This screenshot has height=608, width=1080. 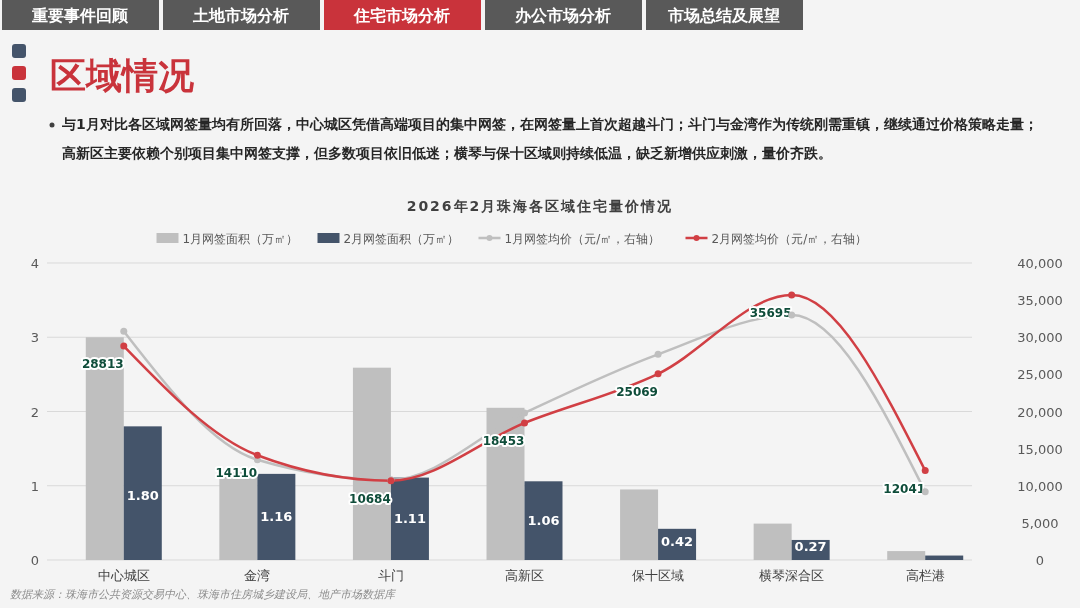 I want to click on y2-tick-label: 10,000, so click(x=1040, y=486).